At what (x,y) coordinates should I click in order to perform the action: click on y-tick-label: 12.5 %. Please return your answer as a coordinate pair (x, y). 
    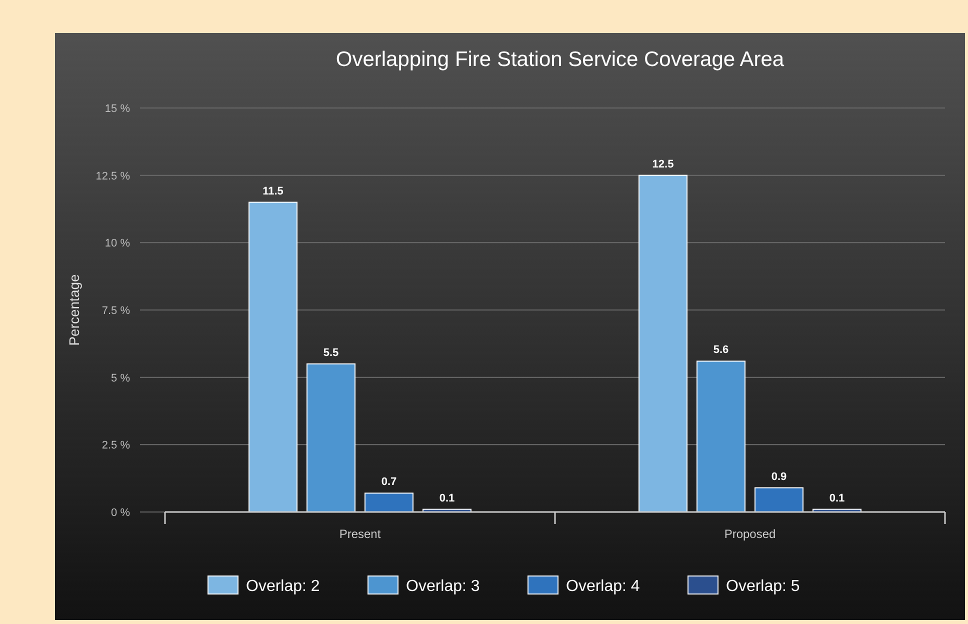
    Looking at the image, I should click on (113, 176).